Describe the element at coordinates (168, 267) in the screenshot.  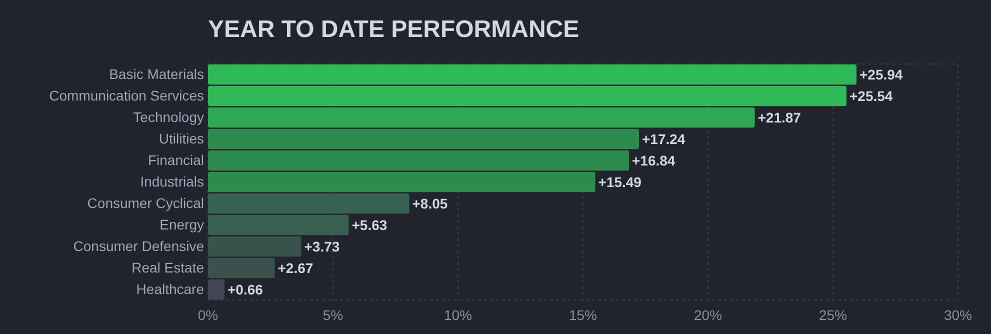
I see `y-tick-label: Real Estate` at that location.